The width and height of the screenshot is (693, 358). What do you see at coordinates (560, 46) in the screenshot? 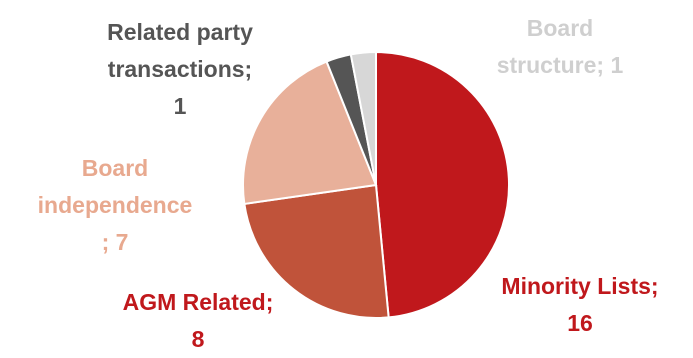
I see `slice-label-board-structure: Board structure; 1` at bounding box center [560, 46].